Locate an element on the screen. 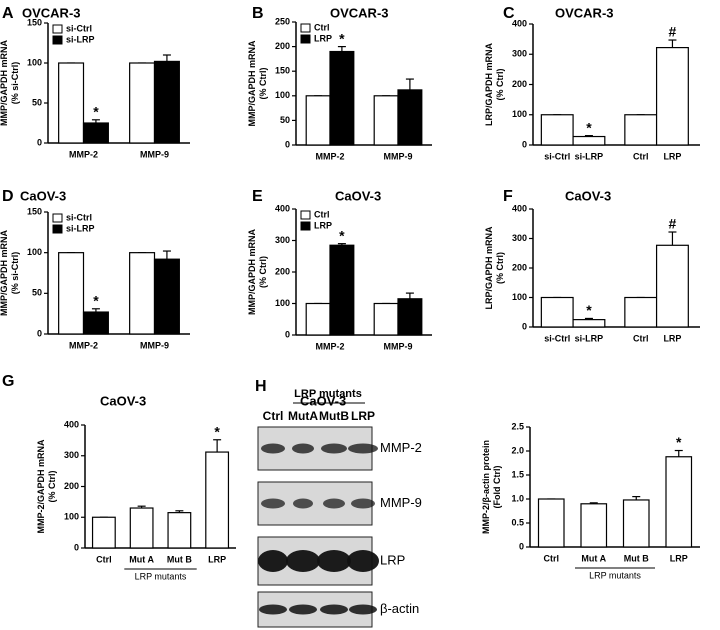 The width and height of the screenshot is (720, 630). group-label: LRP mutants is located at coordinates (161, 576).